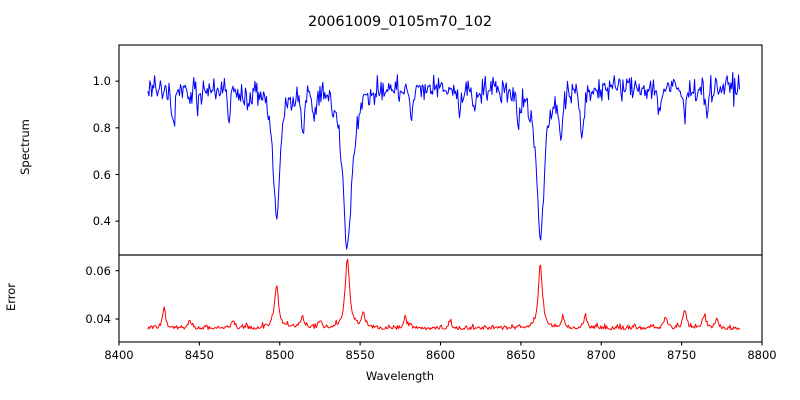 The width and height of the screenshot is (800, 400). I want to click on y-tick-label-spectrum: 0.6, so click(101, 174).